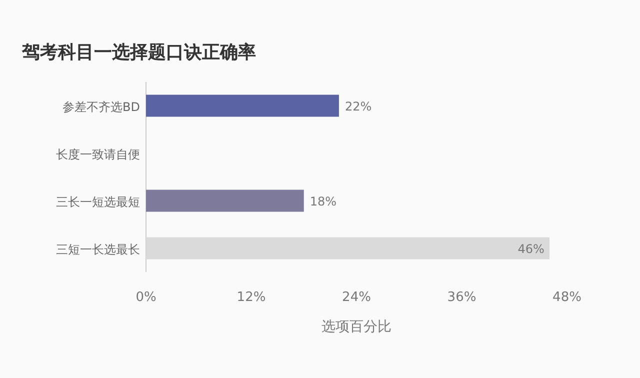 The image size is (640, 378). Describe the element at coordinates (101, 107) in the screenshot. I see `y-tick-label: 参差不齐选BD` at that location.